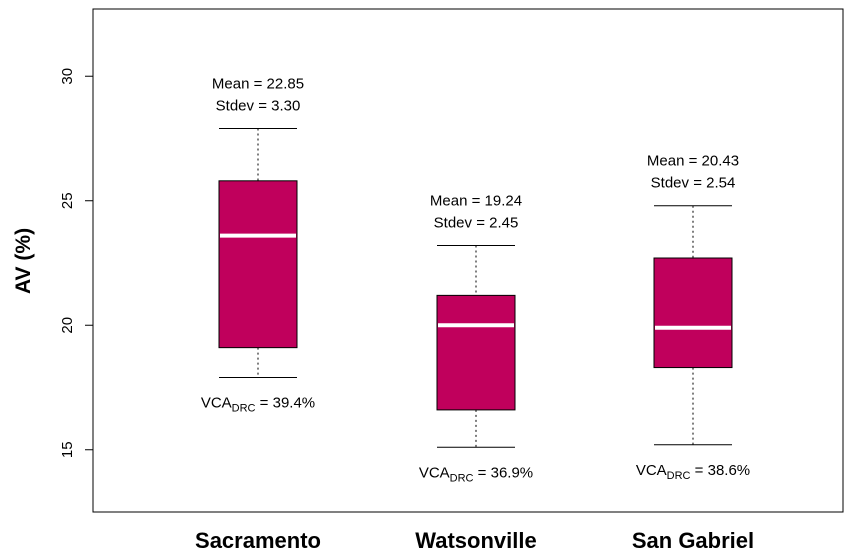  I want to click on mean-label: Mean = 19.24, so click(476, 201).